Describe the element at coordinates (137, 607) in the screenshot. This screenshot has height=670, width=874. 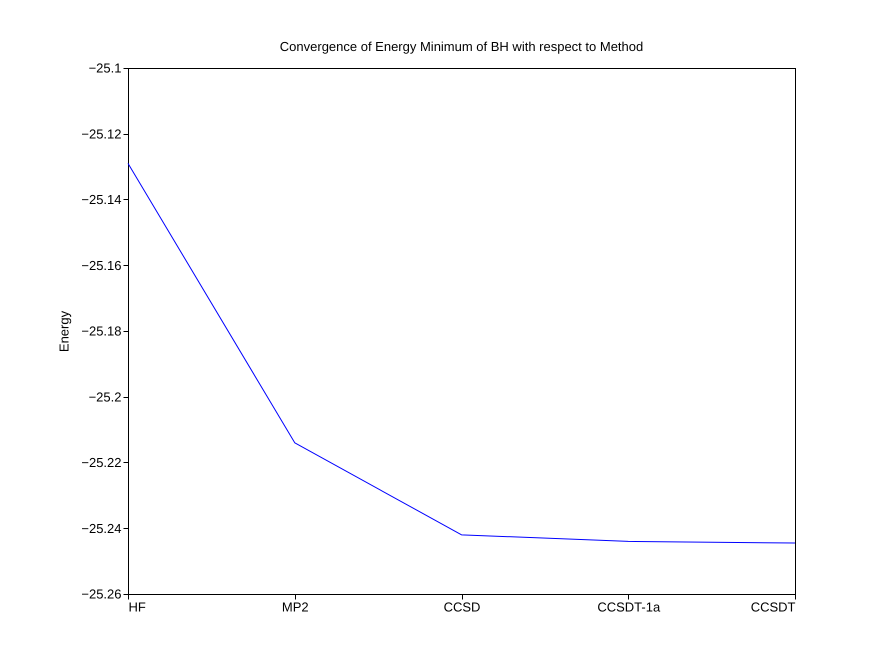
I see `x-tick-label: HF` at that location.